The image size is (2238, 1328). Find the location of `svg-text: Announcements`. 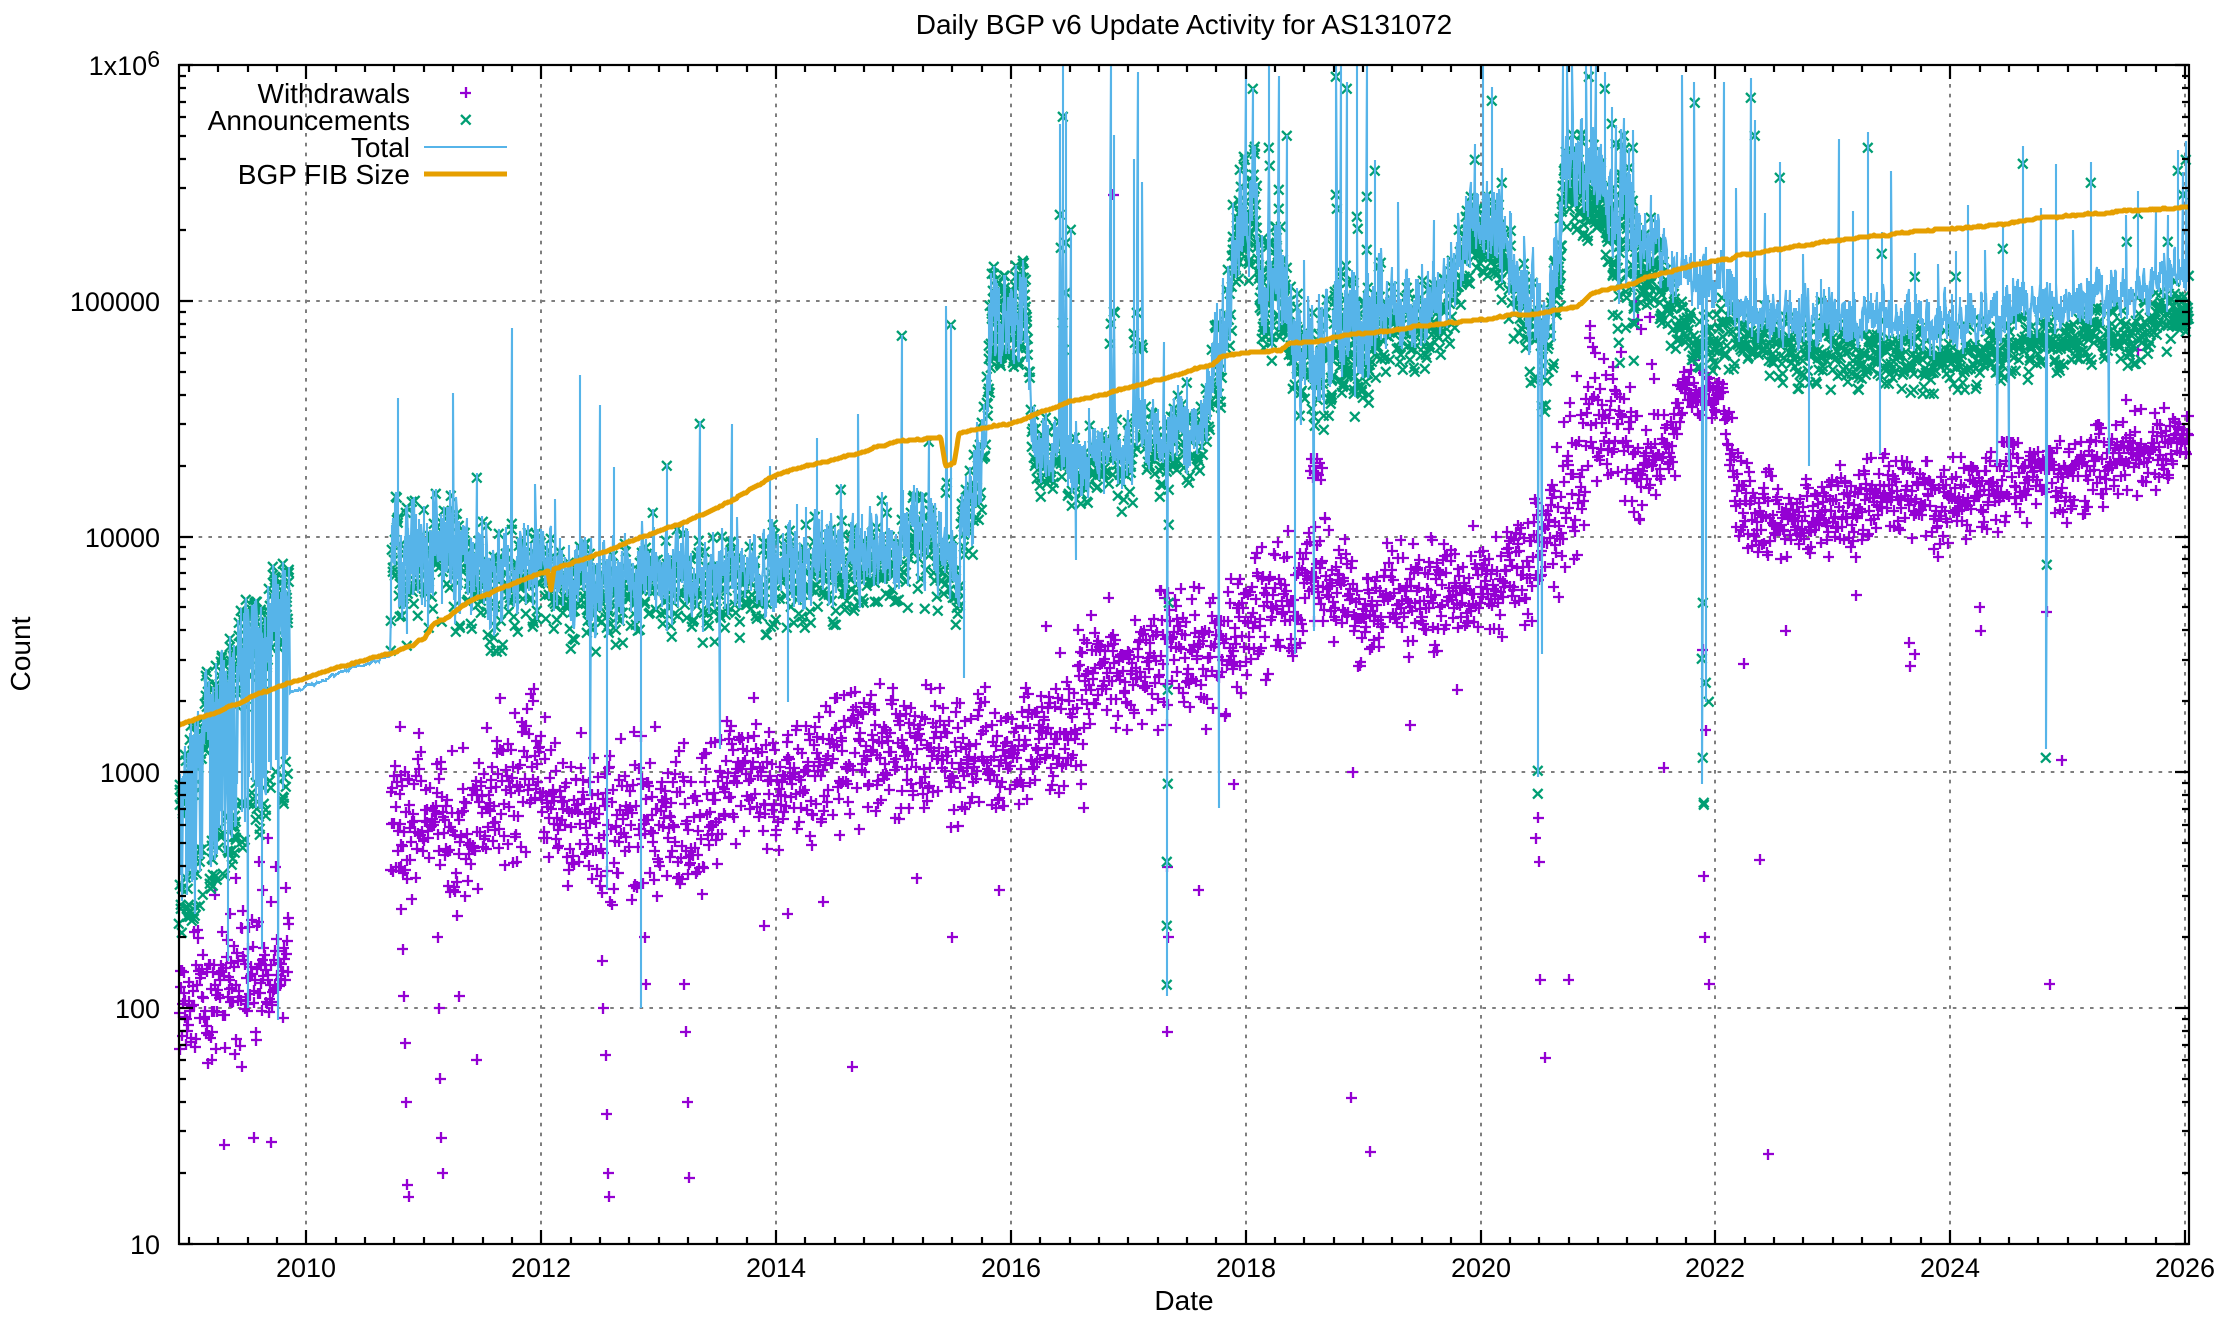

svg-text: Announcements is located at coordinates (309, 120).